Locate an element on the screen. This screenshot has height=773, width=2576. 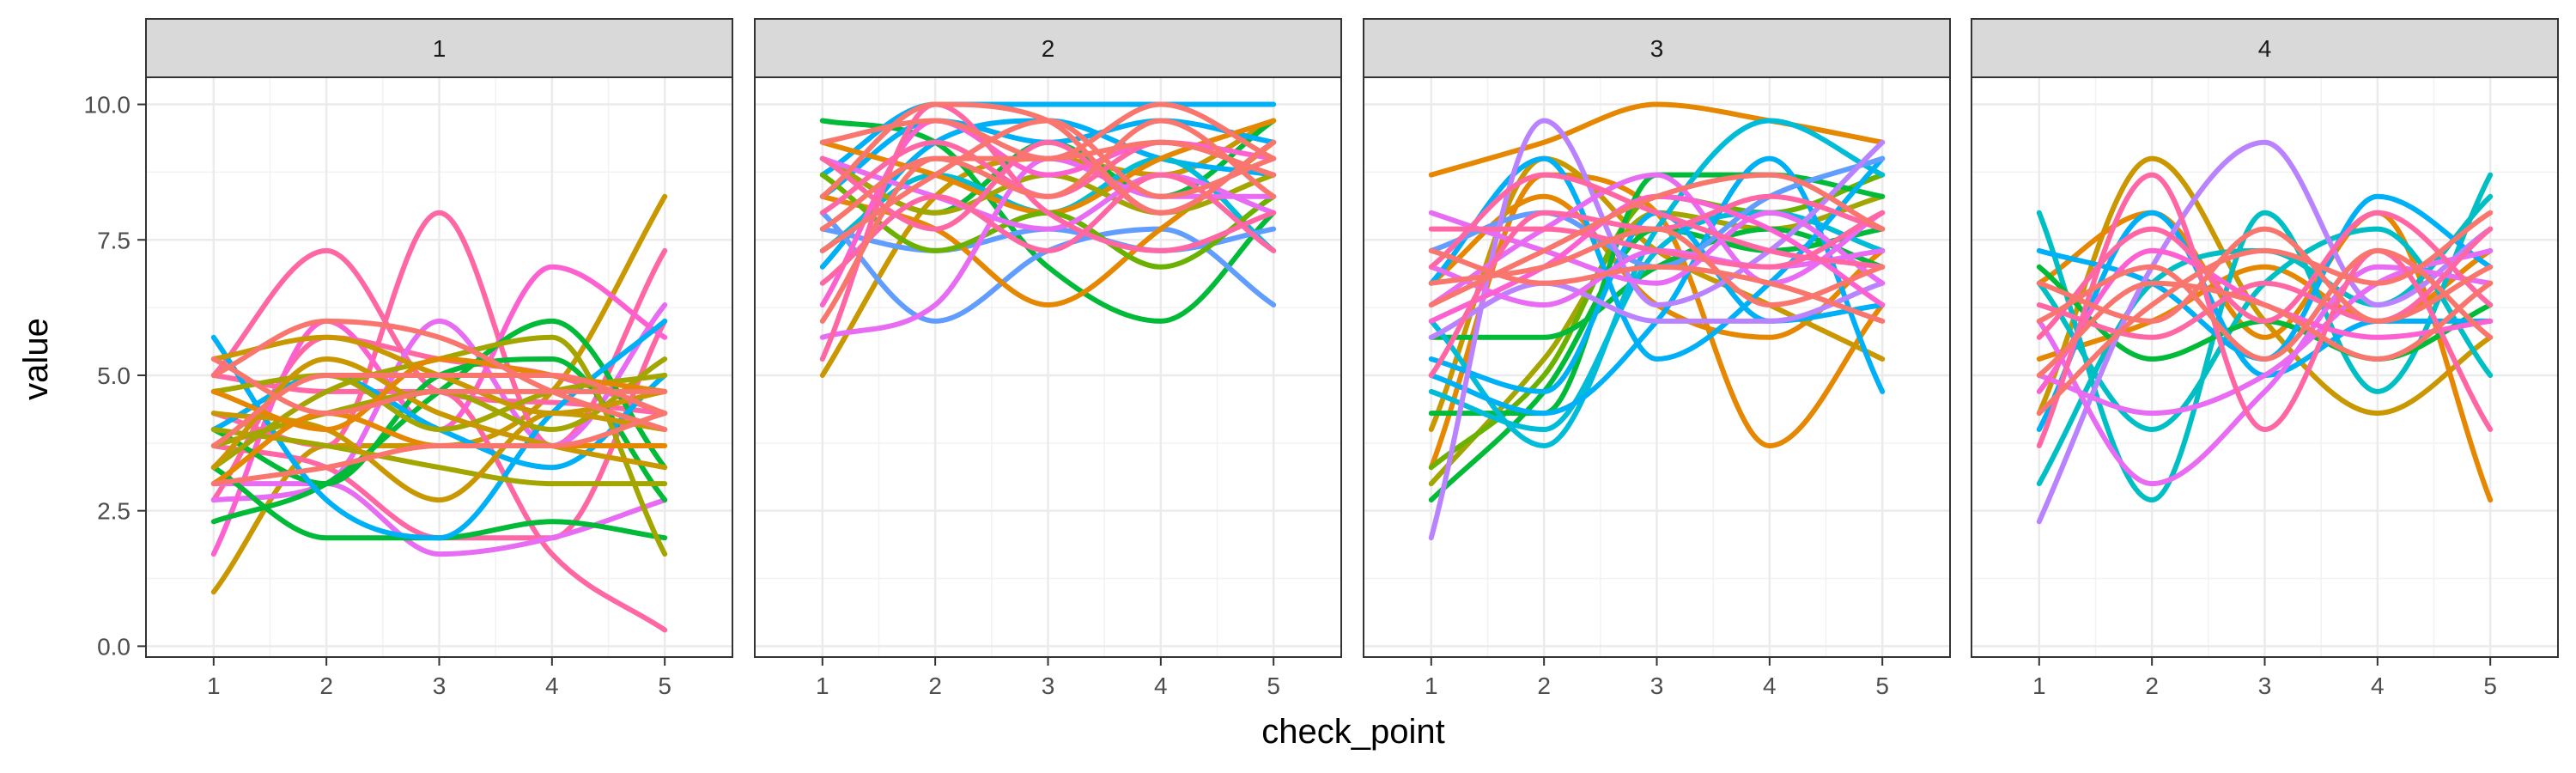
facet-strip-label: 2 is located at coordinates (1049, 48).